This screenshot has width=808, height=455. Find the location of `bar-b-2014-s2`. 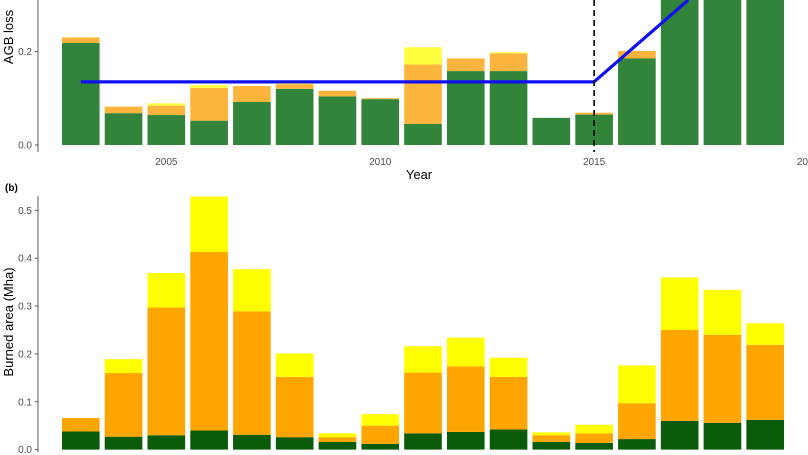

bar-b-2014-s2 is located at coordinates (551, 434).